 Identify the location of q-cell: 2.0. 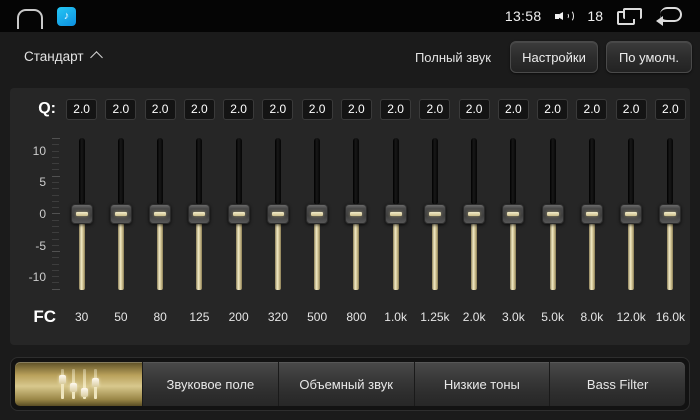
(160, 109).